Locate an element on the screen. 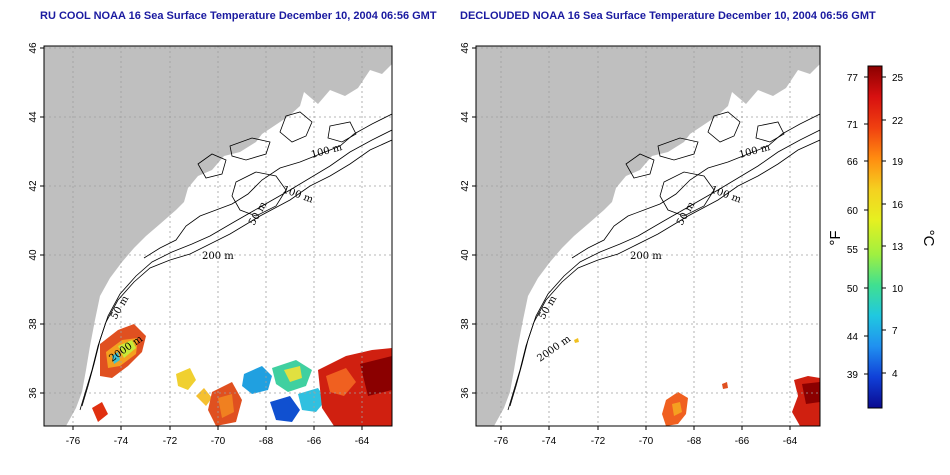 Image resolution: width=950 pixels, height=475 pixels. colorbar-c-tick: 13 is located at coordinates (898, 247).